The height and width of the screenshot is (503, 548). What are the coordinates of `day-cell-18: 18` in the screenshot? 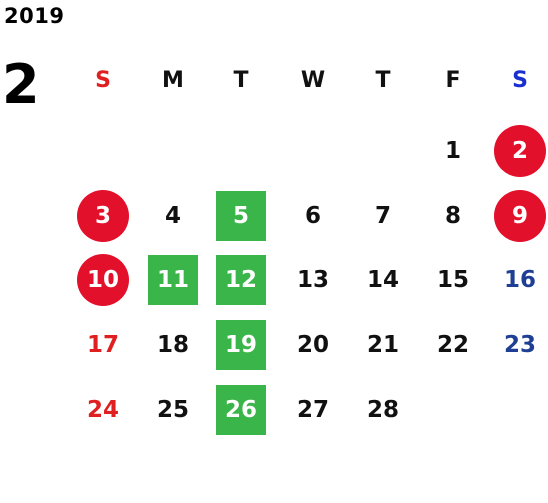 It's located at (173, 345).